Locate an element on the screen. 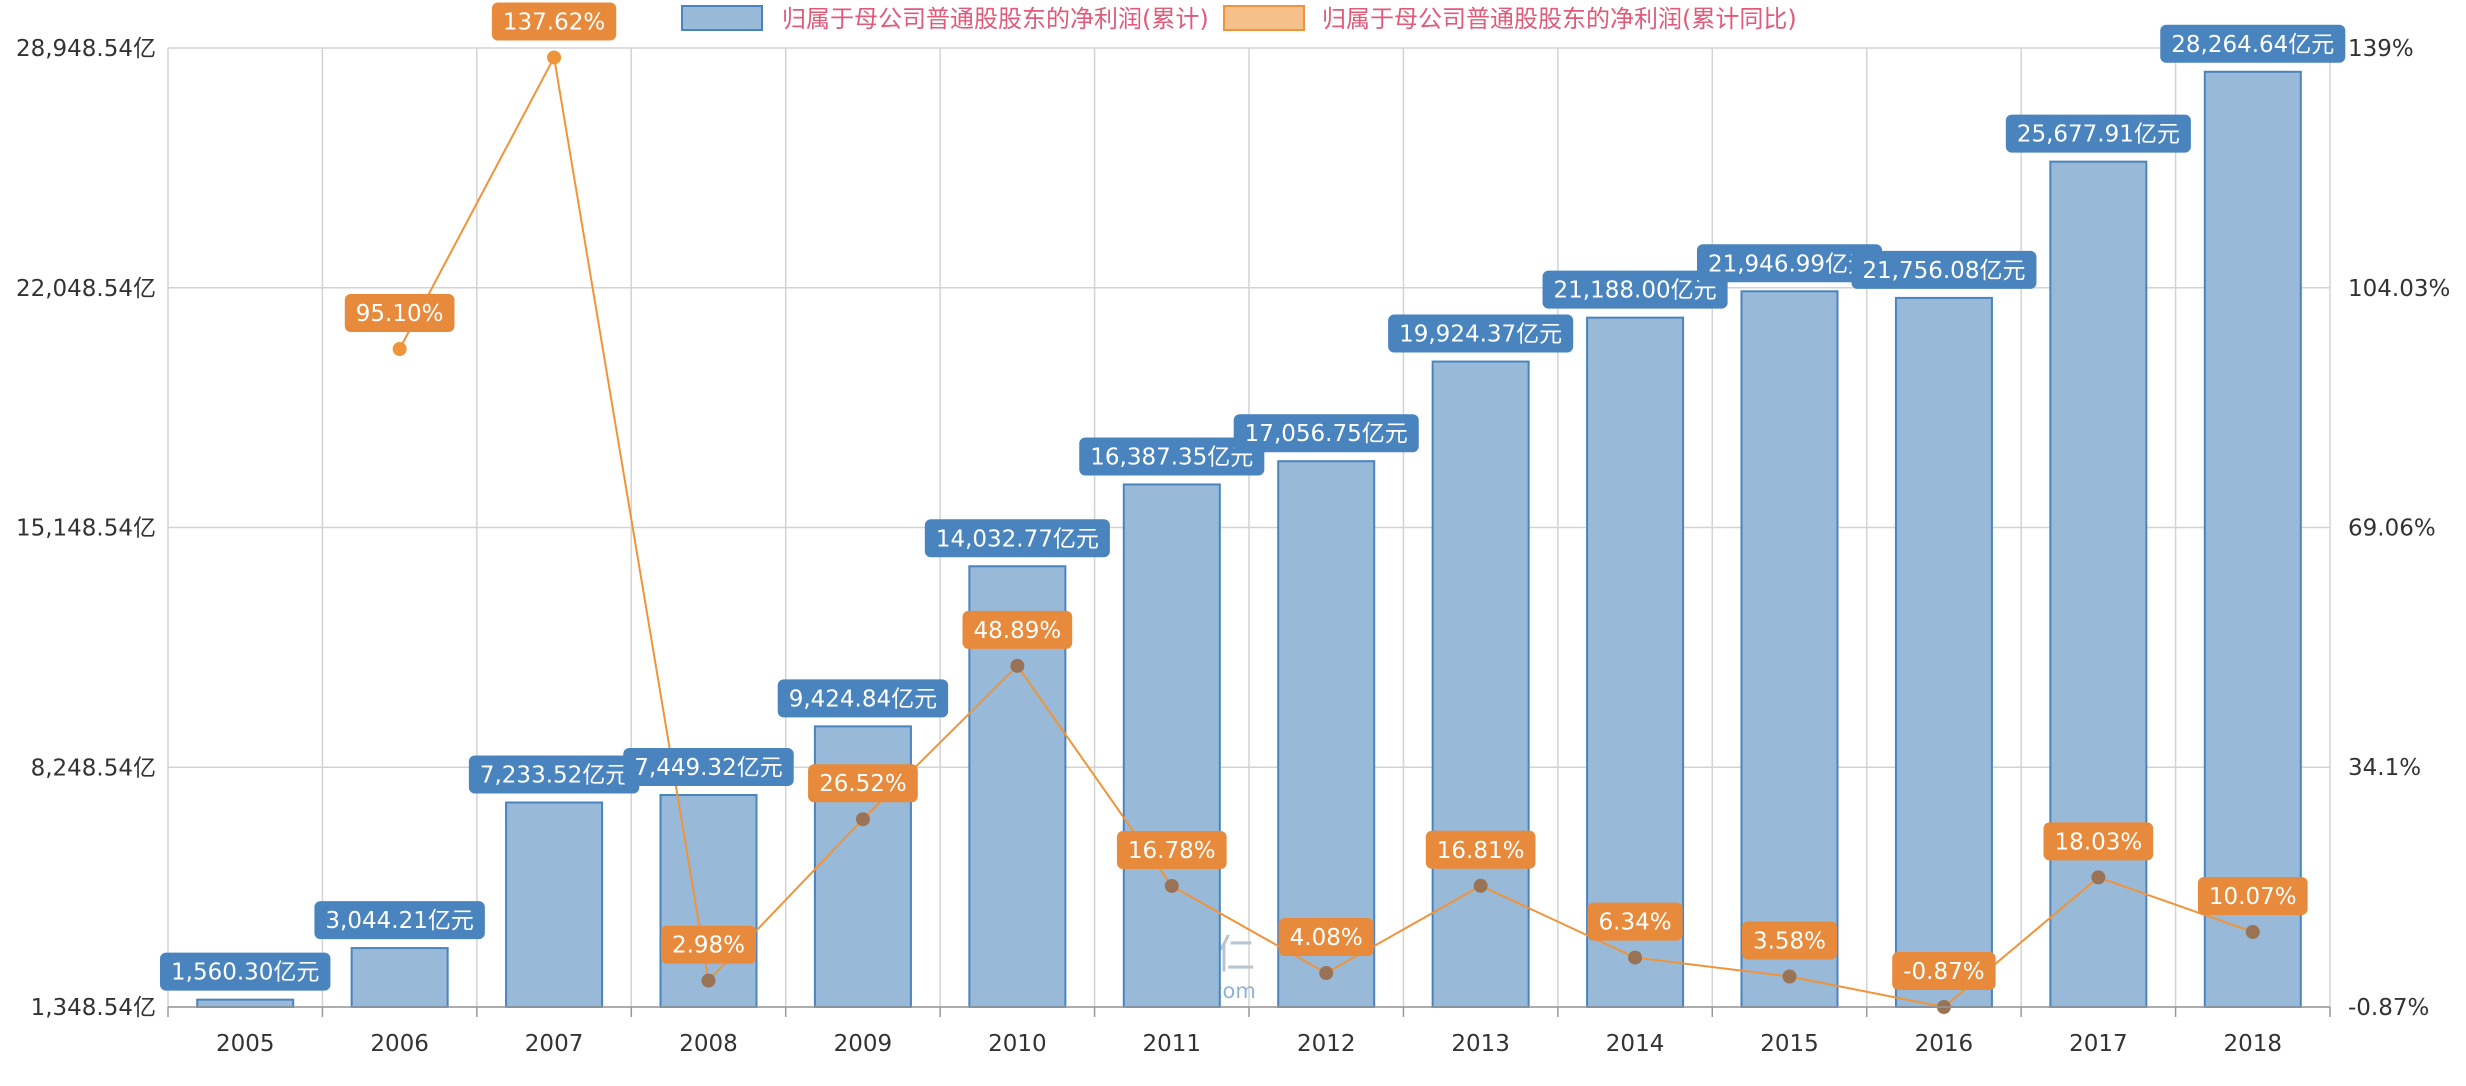 The image size is (2466, 1086). line-value-label-group: 3.58% is located at coordinates (1789, 940).